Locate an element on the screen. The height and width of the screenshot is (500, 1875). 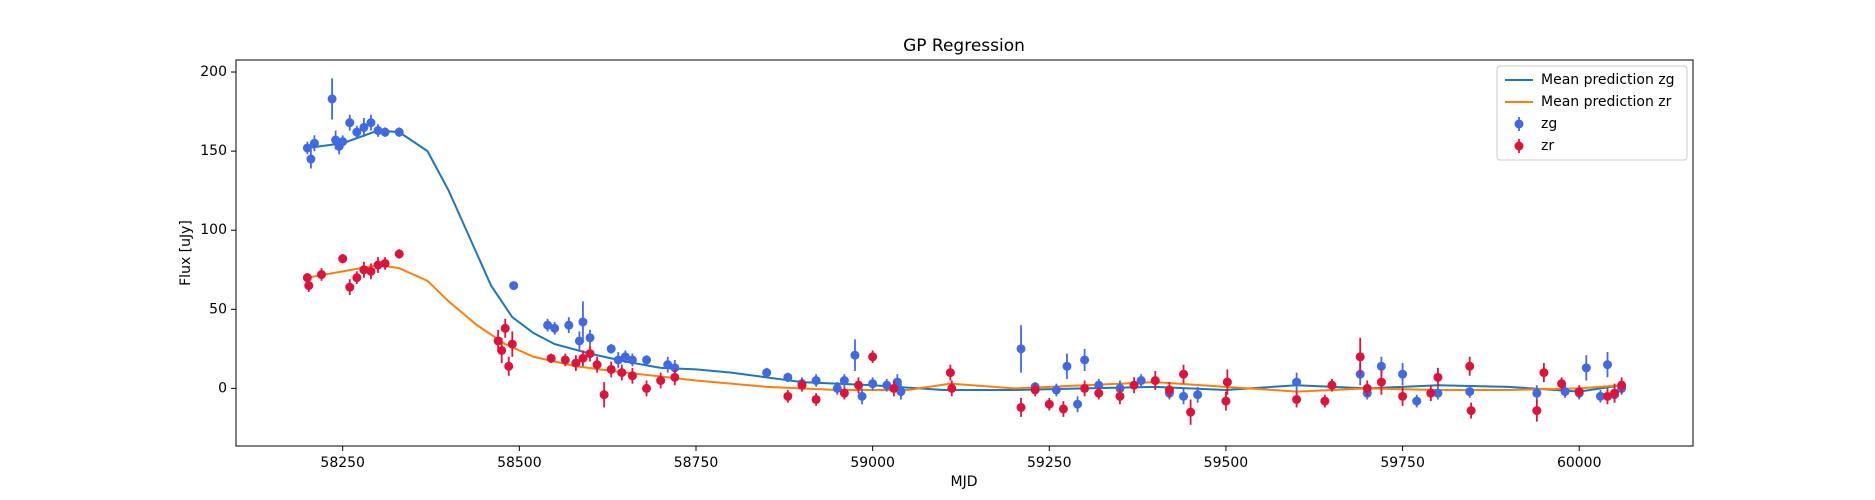
y-tick-label: 200 is located at coordinates (213, 72).